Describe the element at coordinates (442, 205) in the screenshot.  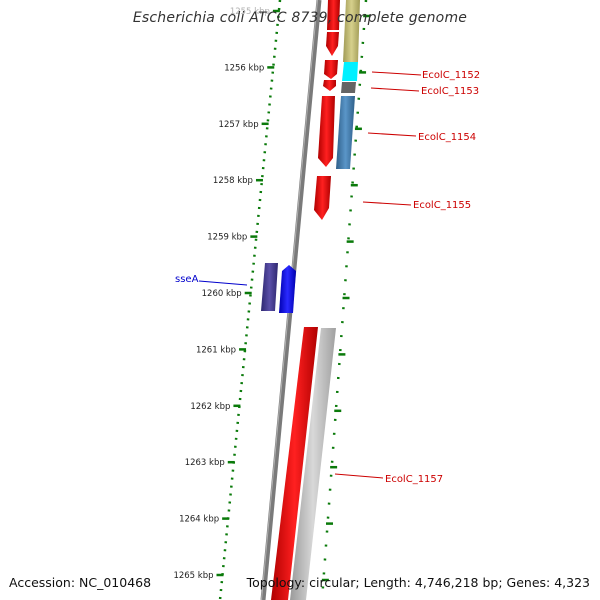
I see `gene-label-ecolc-1155: EcolC_1155` at that location.